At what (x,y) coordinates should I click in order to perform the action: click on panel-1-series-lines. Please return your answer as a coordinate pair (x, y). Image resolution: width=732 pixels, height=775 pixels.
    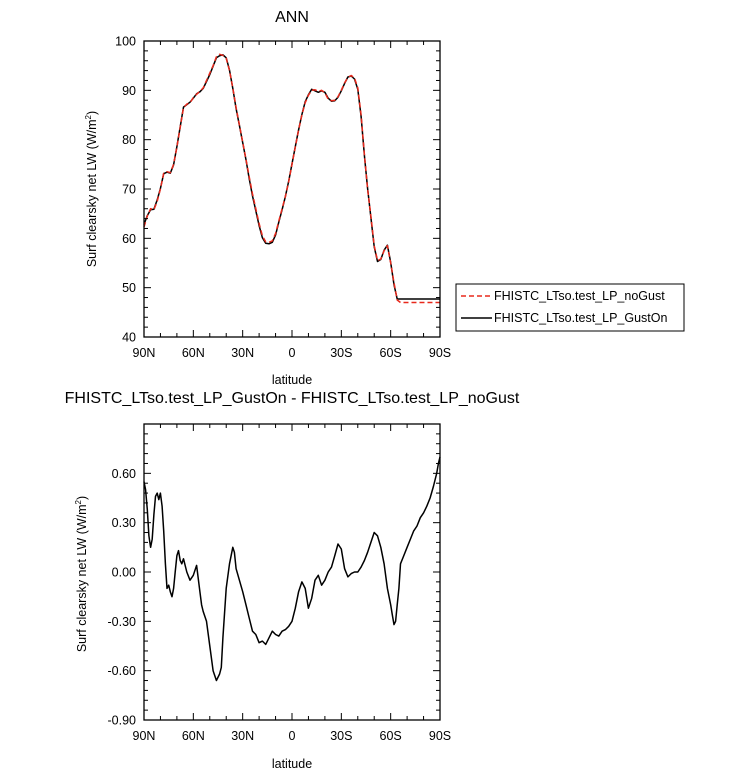
    Looking at the image, I should click on (291, 178).